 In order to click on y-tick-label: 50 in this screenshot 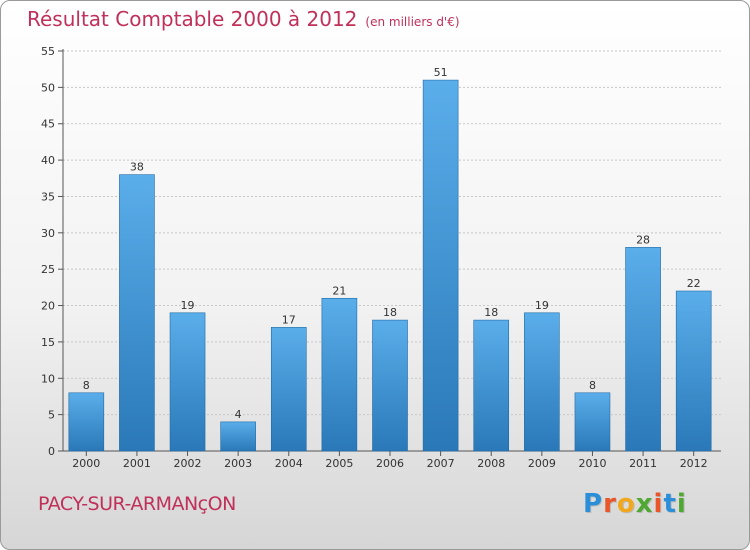, I will do `click(48, 87)`.